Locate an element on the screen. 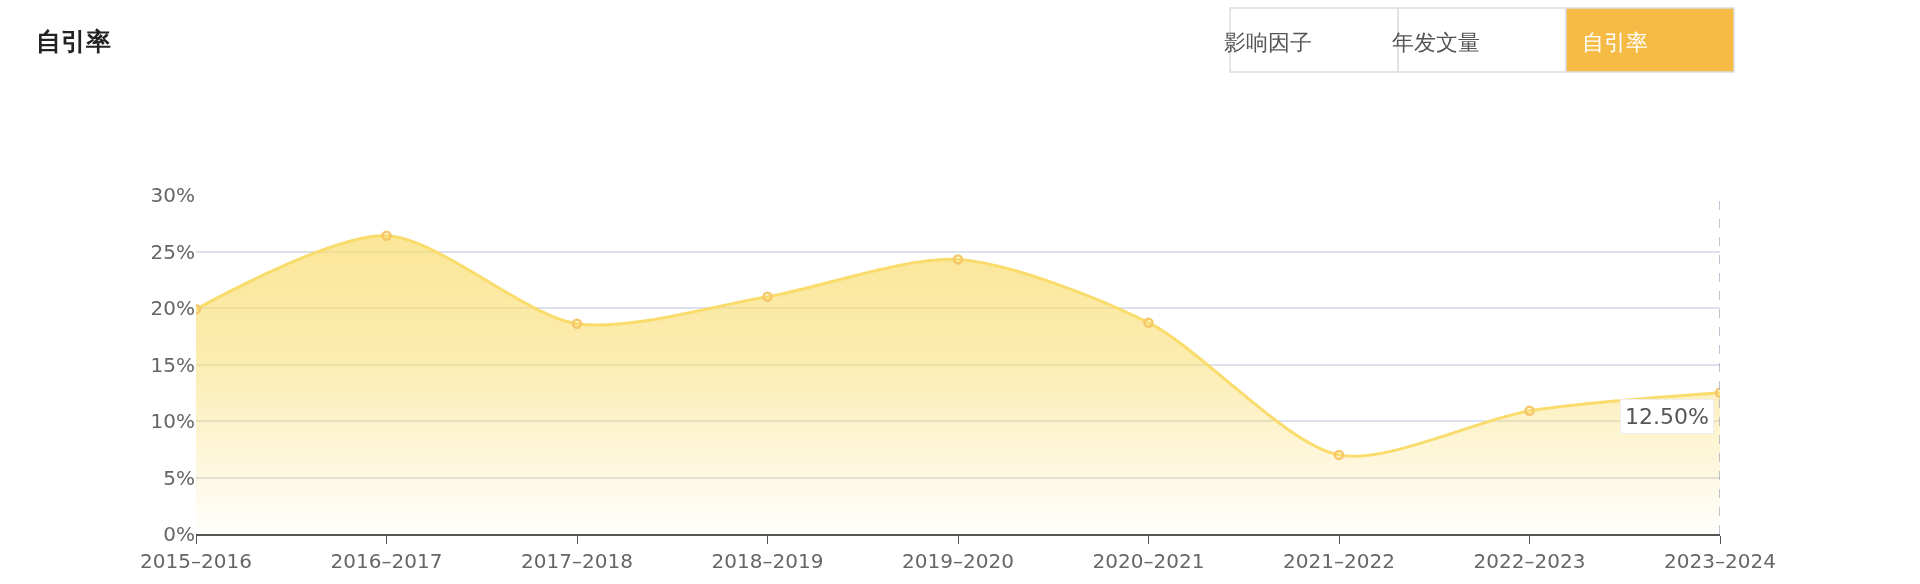 This screenshot has height=584, width=1920. x-tick-label: 2020–2021 is located at coordinates (1148, 560).